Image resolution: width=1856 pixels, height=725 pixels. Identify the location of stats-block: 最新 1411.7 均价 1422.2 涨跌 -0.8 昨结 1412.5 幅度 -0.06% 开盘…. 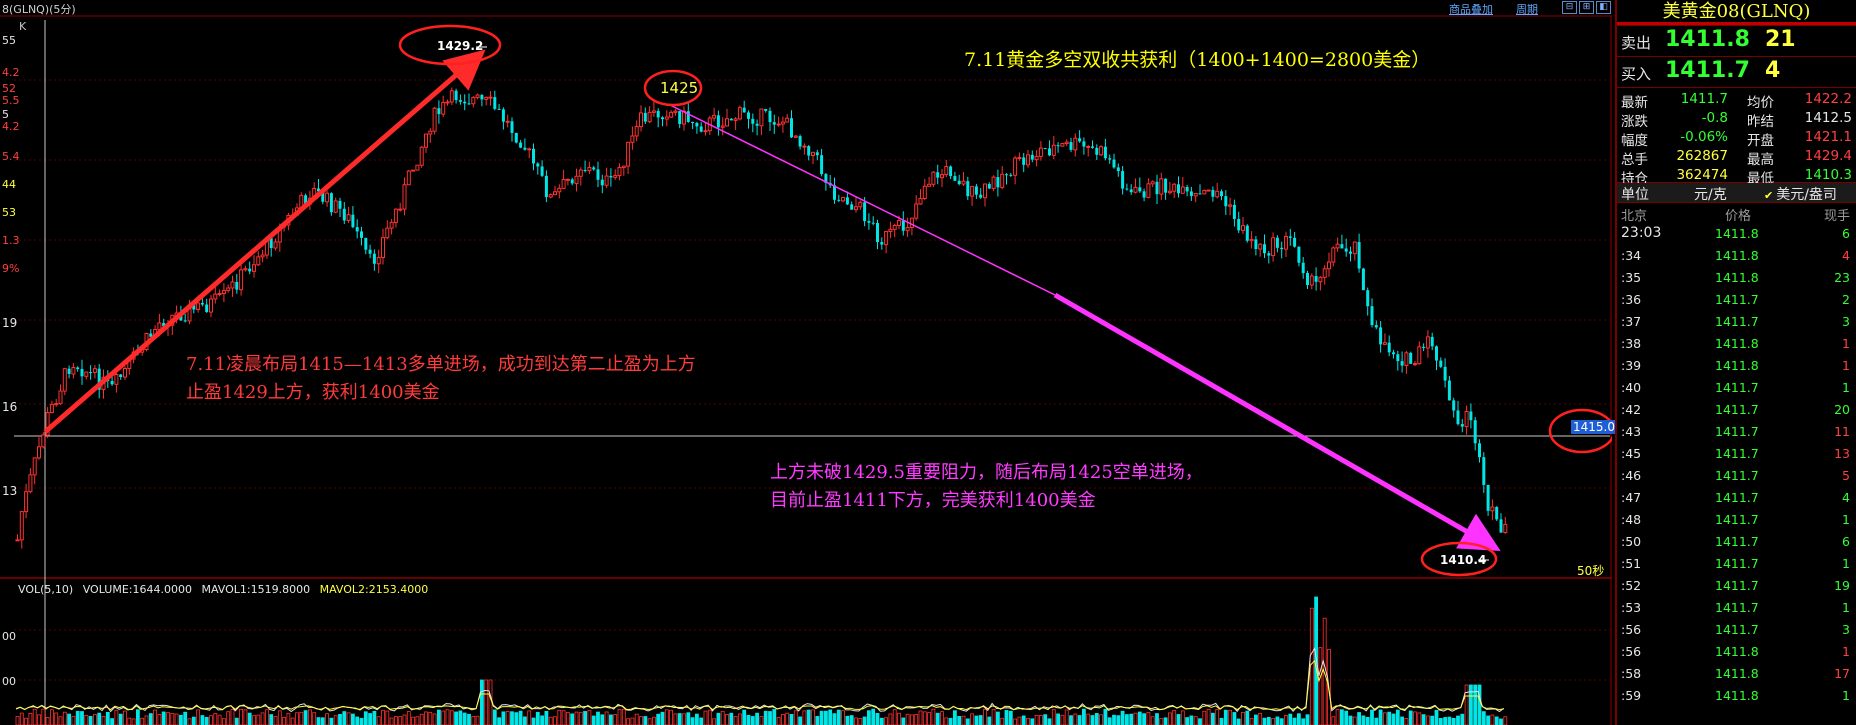
(1736, 137).